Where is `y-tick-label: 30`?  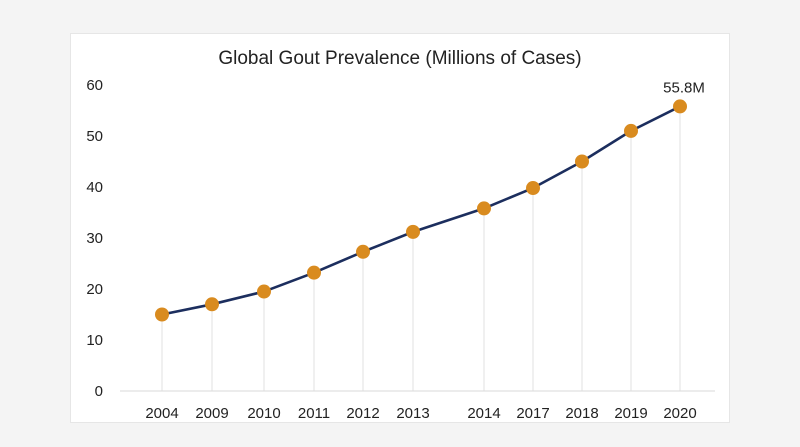
y-tick-label: 30 is located at coordinates (94, 238).